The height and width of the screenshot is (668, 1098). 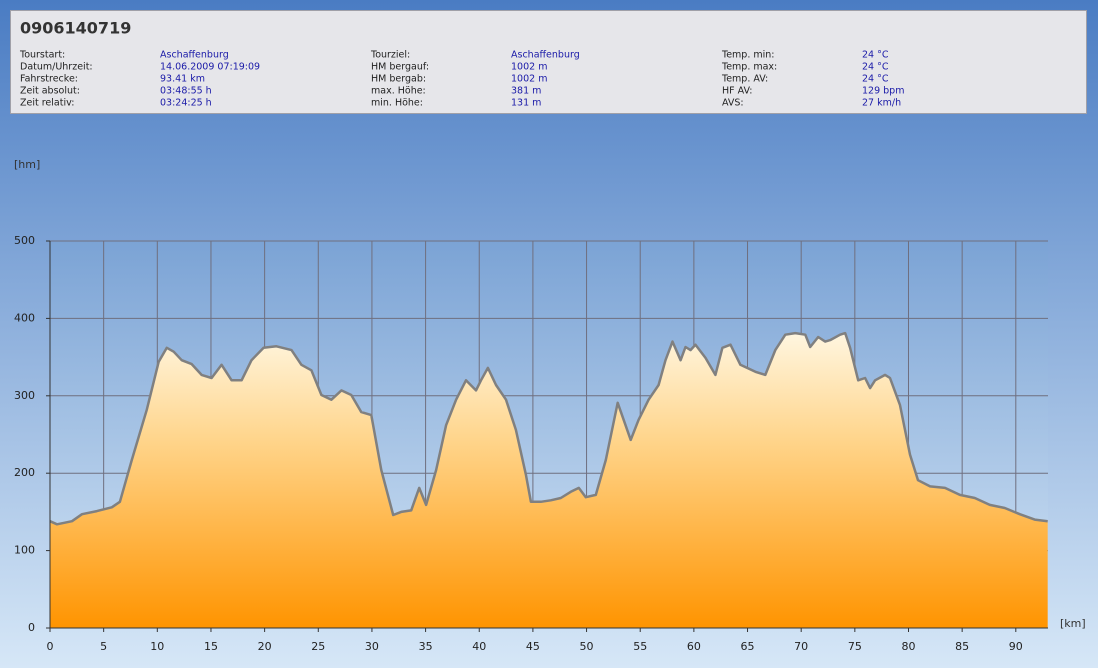 I want to click on x-tick-label: 20, so click(x=265, y=646).